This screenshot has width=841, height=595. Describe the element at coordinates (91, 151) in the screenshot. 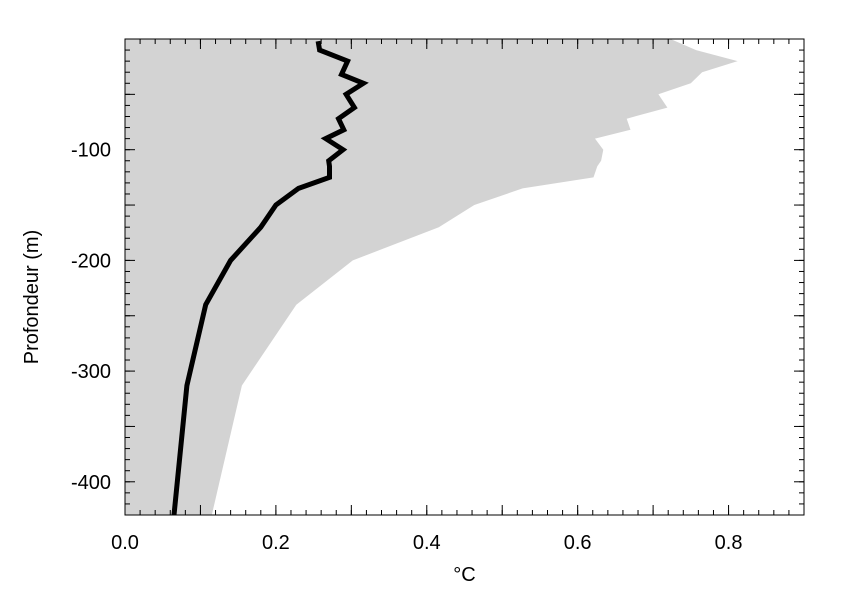

I see `y-tick-label: -100` at that location.